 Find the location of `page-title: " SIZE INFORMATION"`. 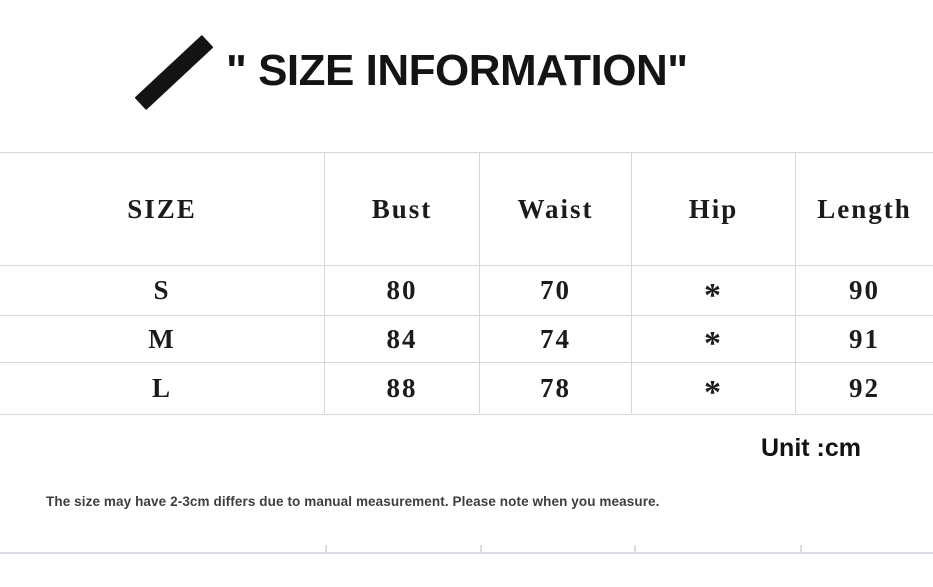

page-title: " SIZE INFORMATION" is located at coordinates (457, 70).